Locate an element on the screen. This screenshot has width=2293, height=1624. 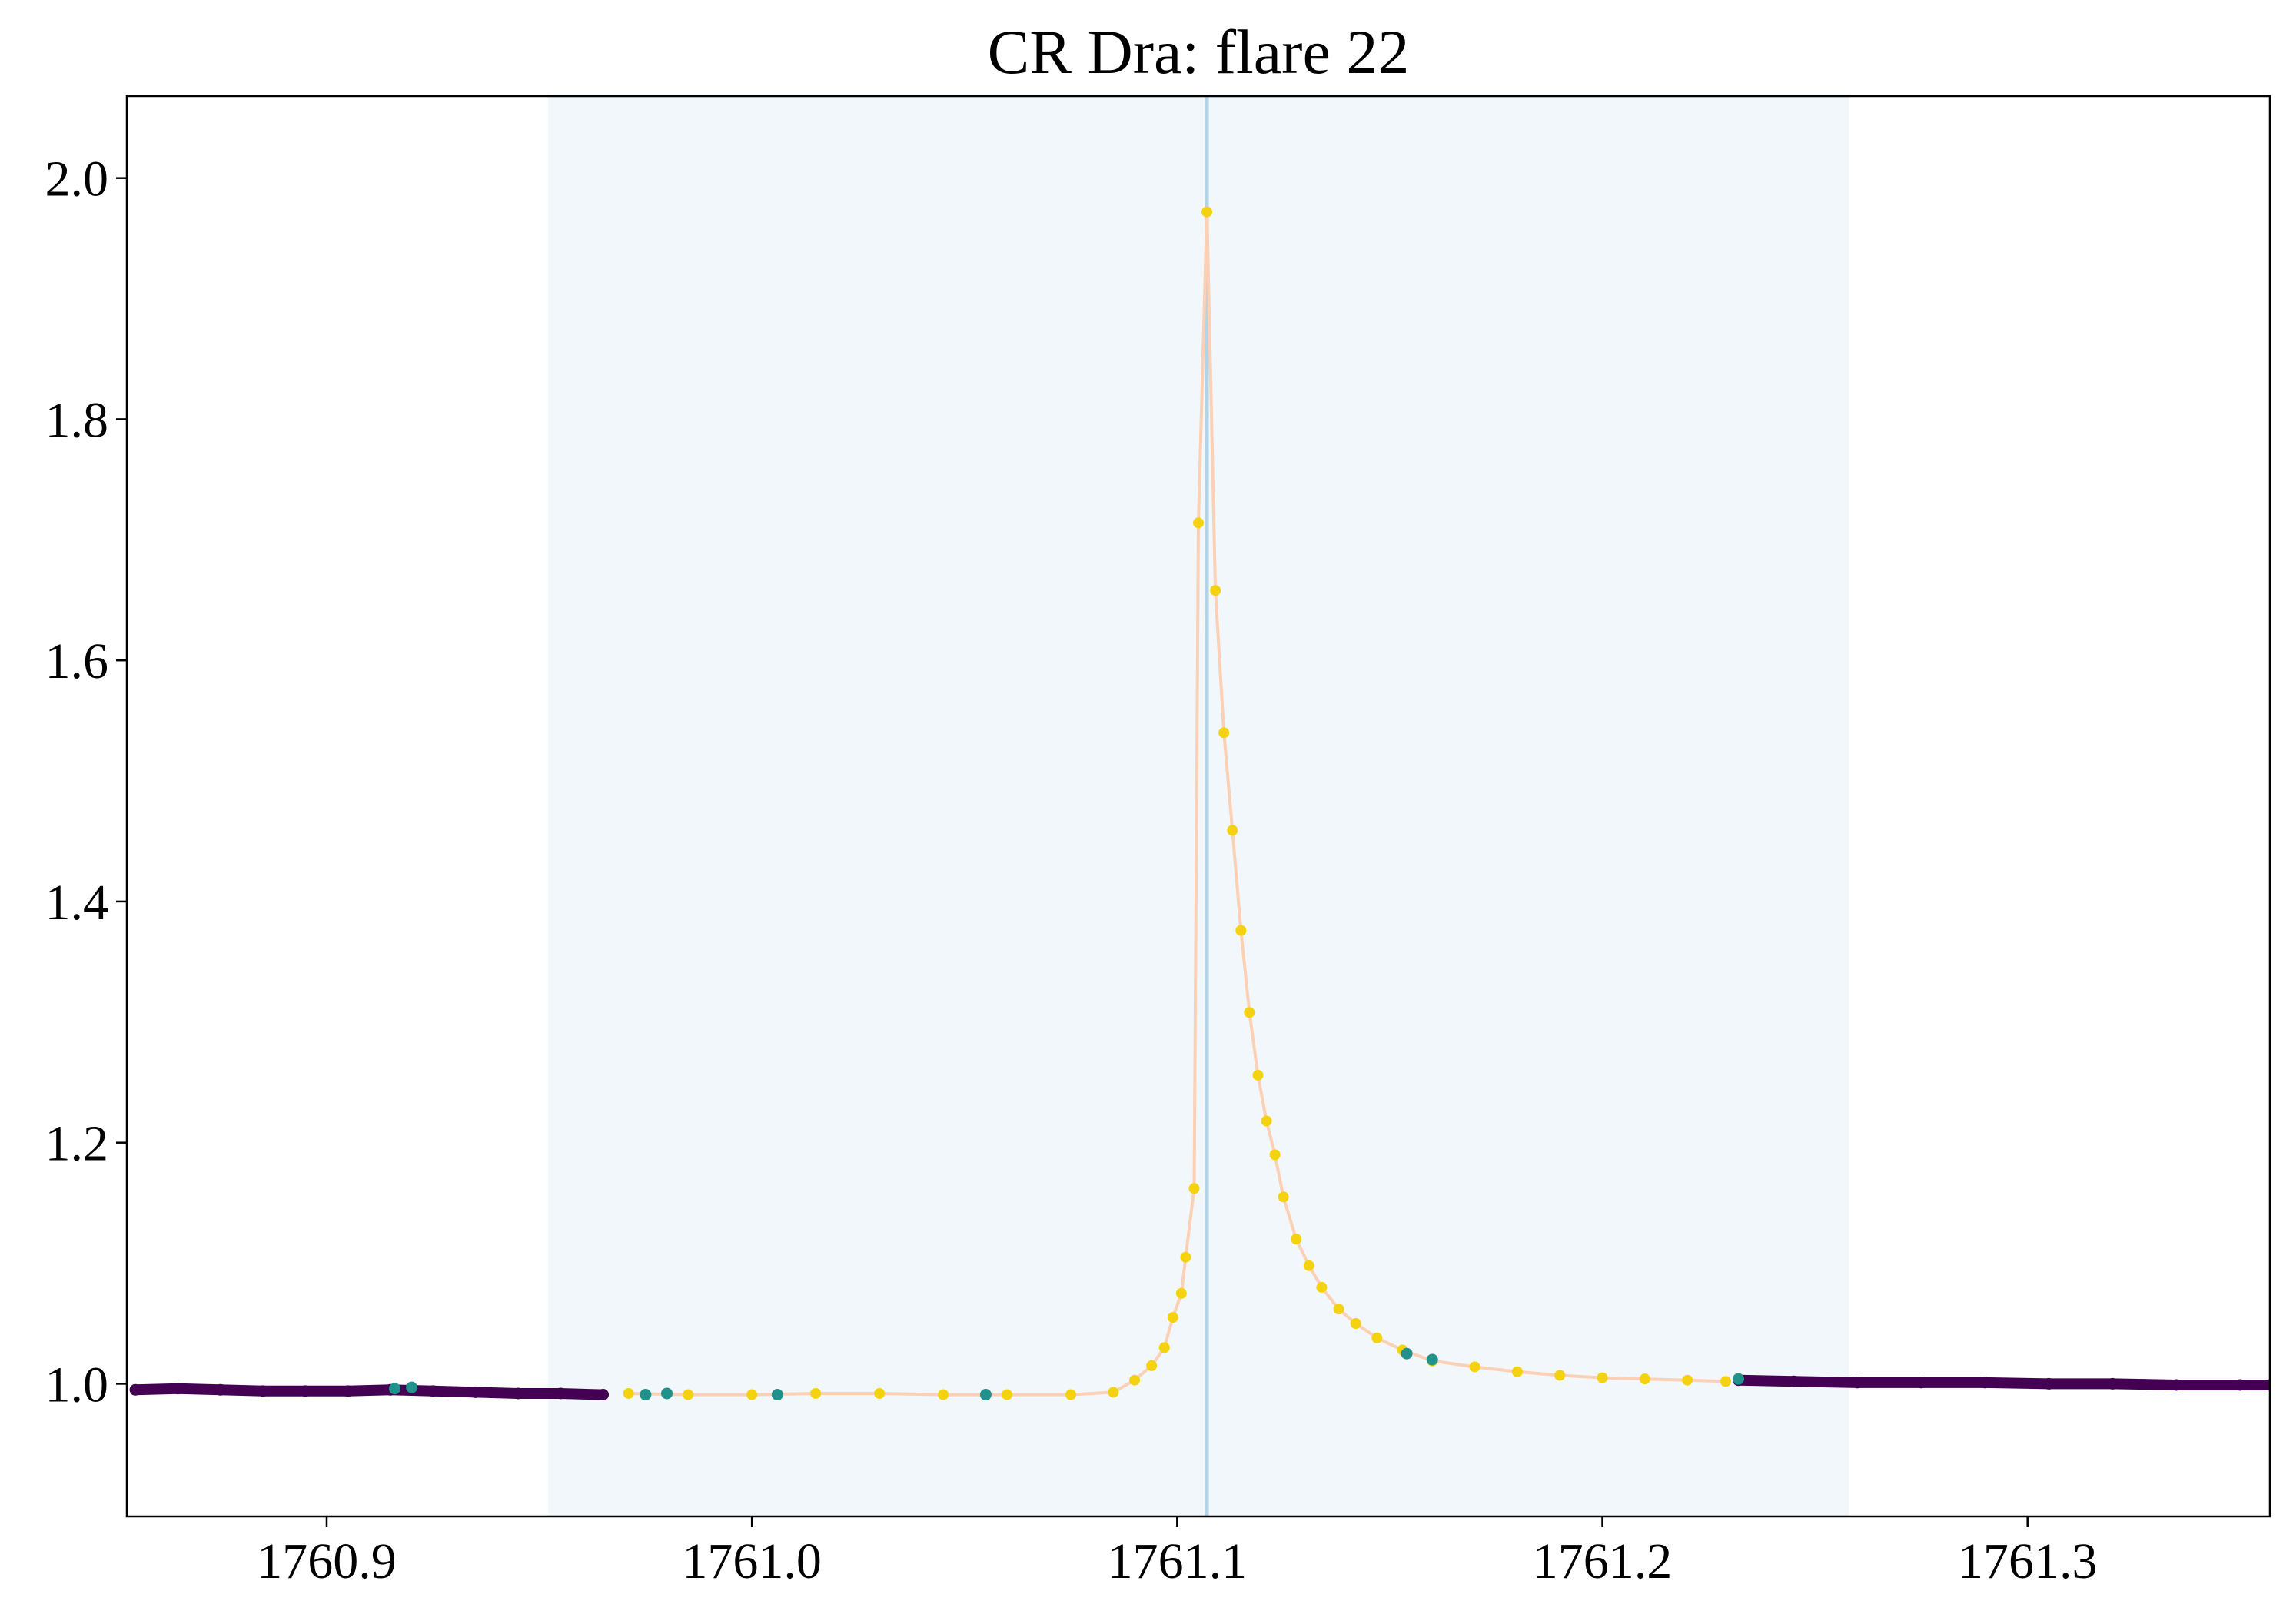
y-tick-label: 1.2 is located at coordinates (77, 1144).